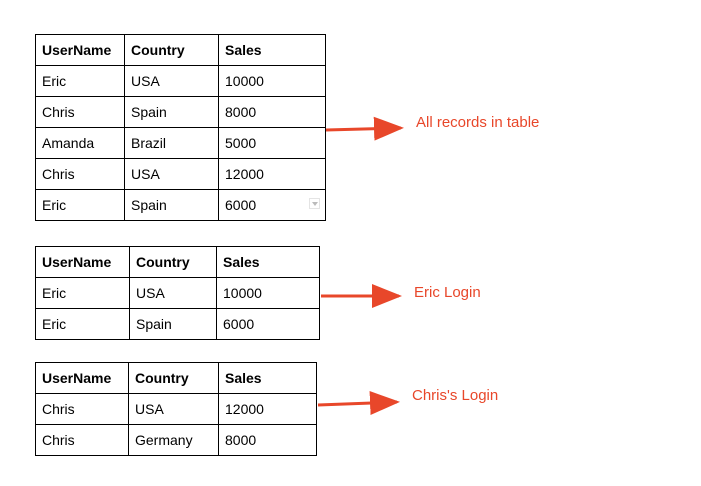 This screenshot has height=486, width=701. Describe the element at coordinates (272, 143) in the screenshot. I see `table-cell: 5000` at that location.